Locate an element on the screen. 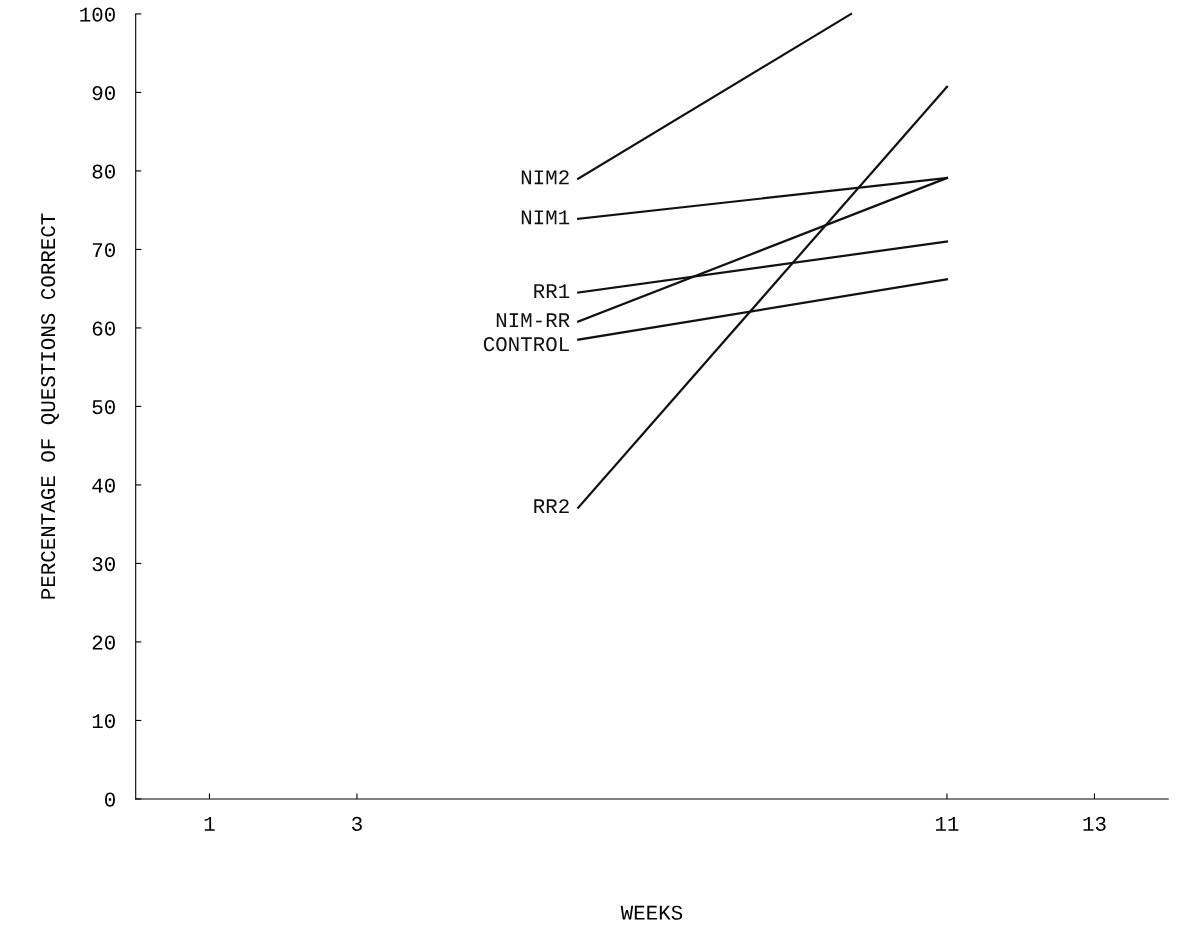 The width and height of the screenshot is (1180, 929). y-axis-title: PERCENTAGE OF QUESTIONS CORRECT is located at coordinates (50, 406).